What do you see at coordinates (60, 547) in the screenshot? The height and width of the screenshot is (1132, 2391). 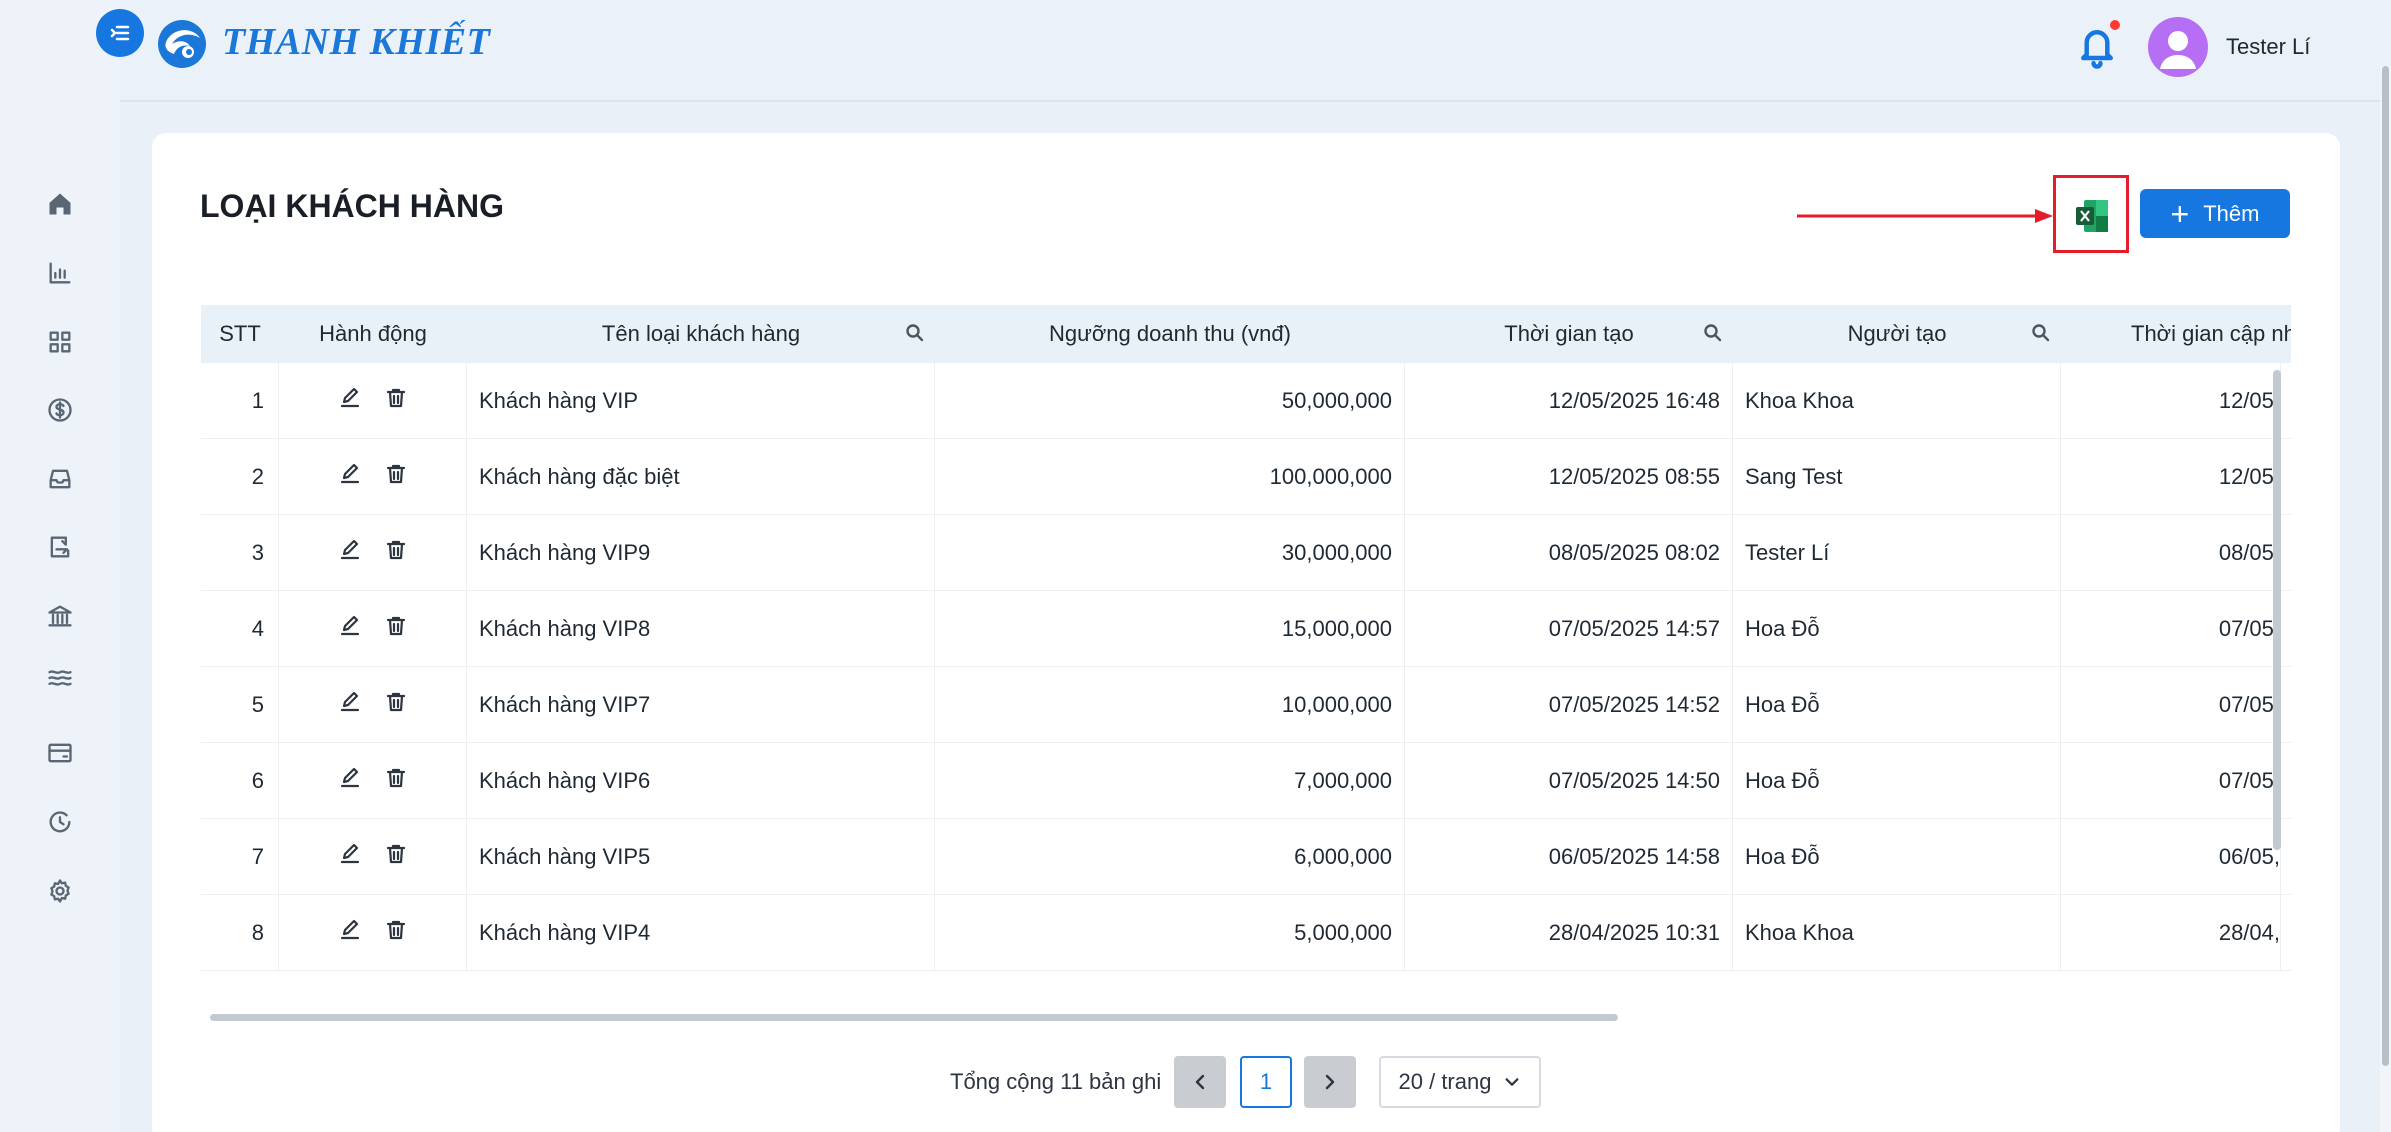 I see `transfer-icon` at bounding box center [60, 547].